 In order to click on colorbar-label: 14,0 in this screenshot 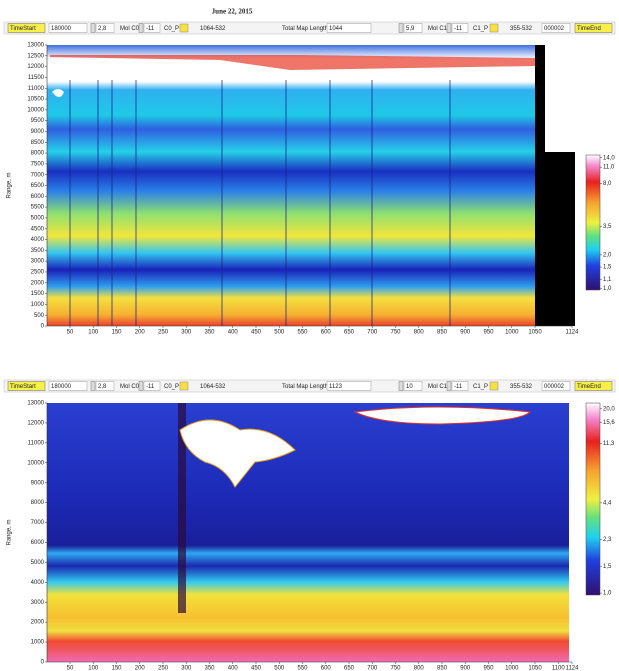, I will do `click(609, 158)`.